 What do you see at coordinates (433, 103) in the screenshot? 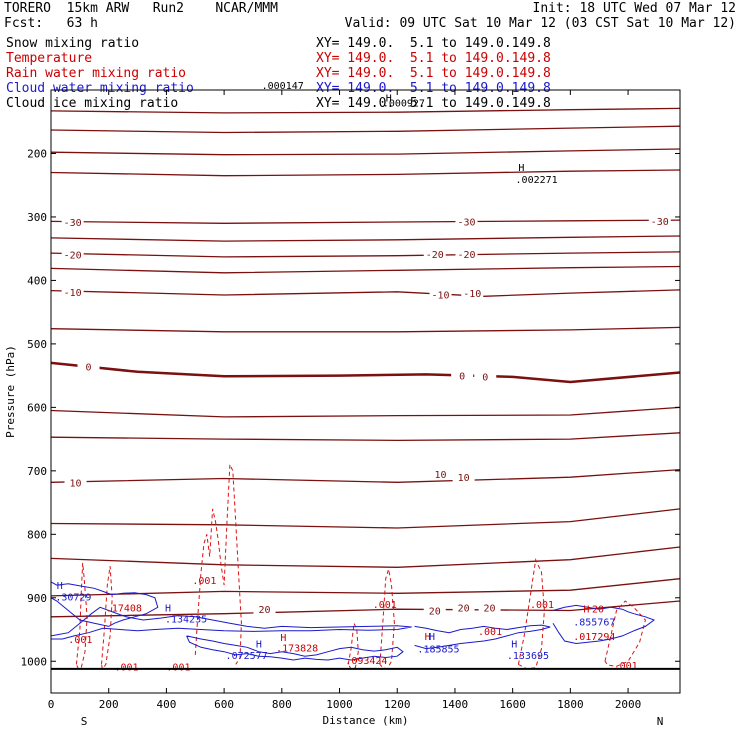
I see `field-xy-cloud-ice: XY= 149.0. 5.1 to 149.0.149.8` at bounding box center [433, 103].